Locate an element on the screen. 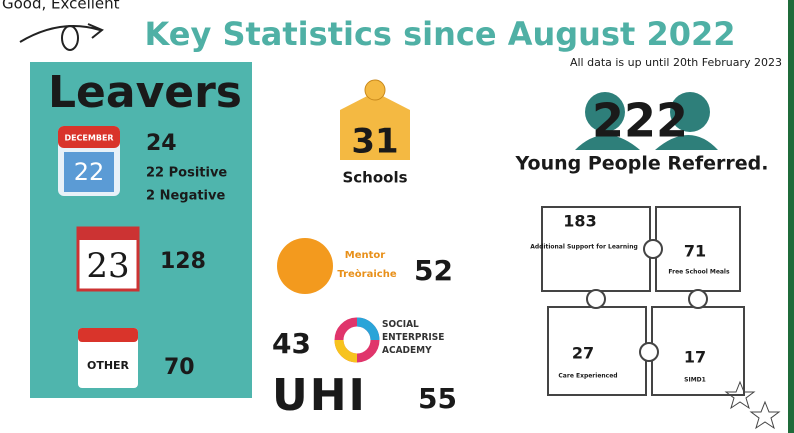 The height and width of the screenshot is (433, 794). mentor-logo-mark is located at coordinates (305, 266).